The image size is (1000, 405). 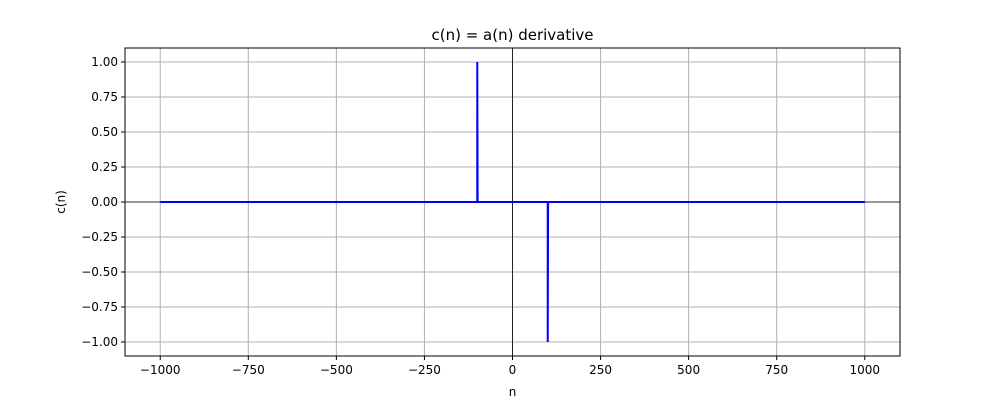 What do you see at coordinates (99, 342) in the screenshot?
I see `y-tick-label: −1.00` at bounding box center [99, 342].